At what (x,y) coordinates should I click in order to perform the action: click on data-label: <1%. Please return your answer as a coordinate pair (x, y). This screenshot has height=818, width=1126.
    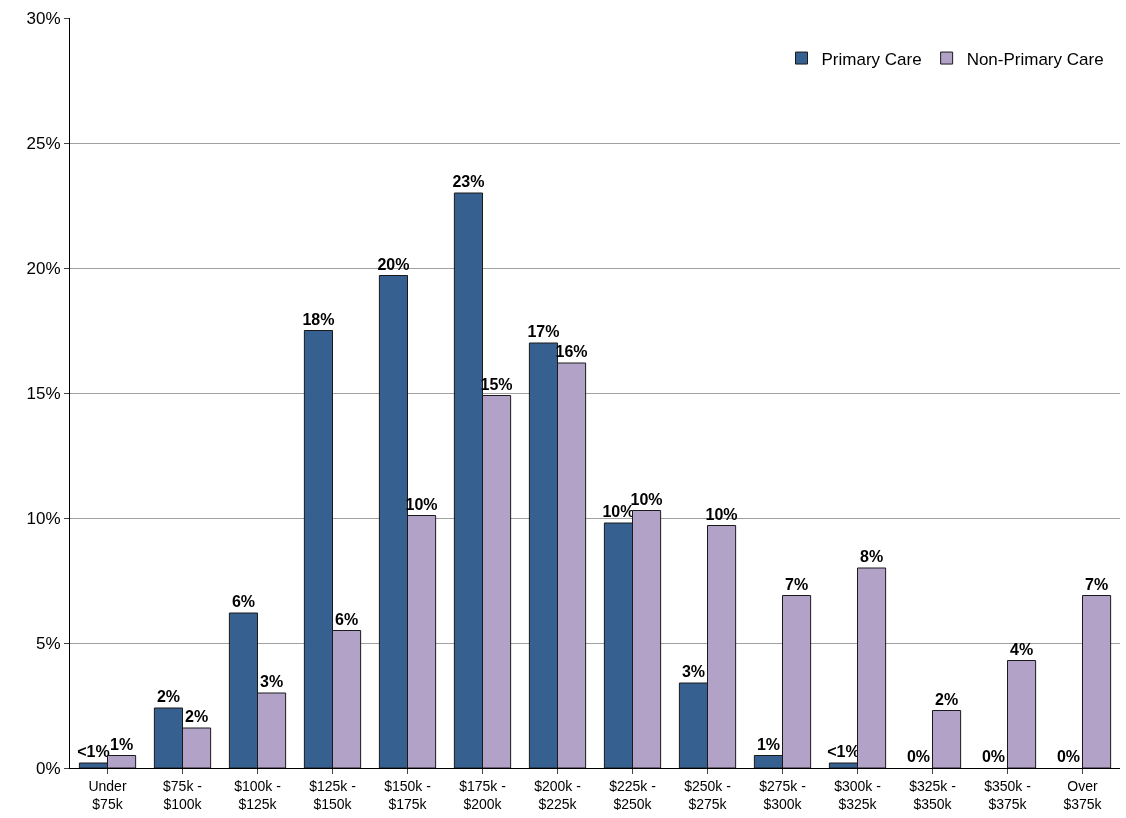
    Looking at the image, I should click on (93, 751).